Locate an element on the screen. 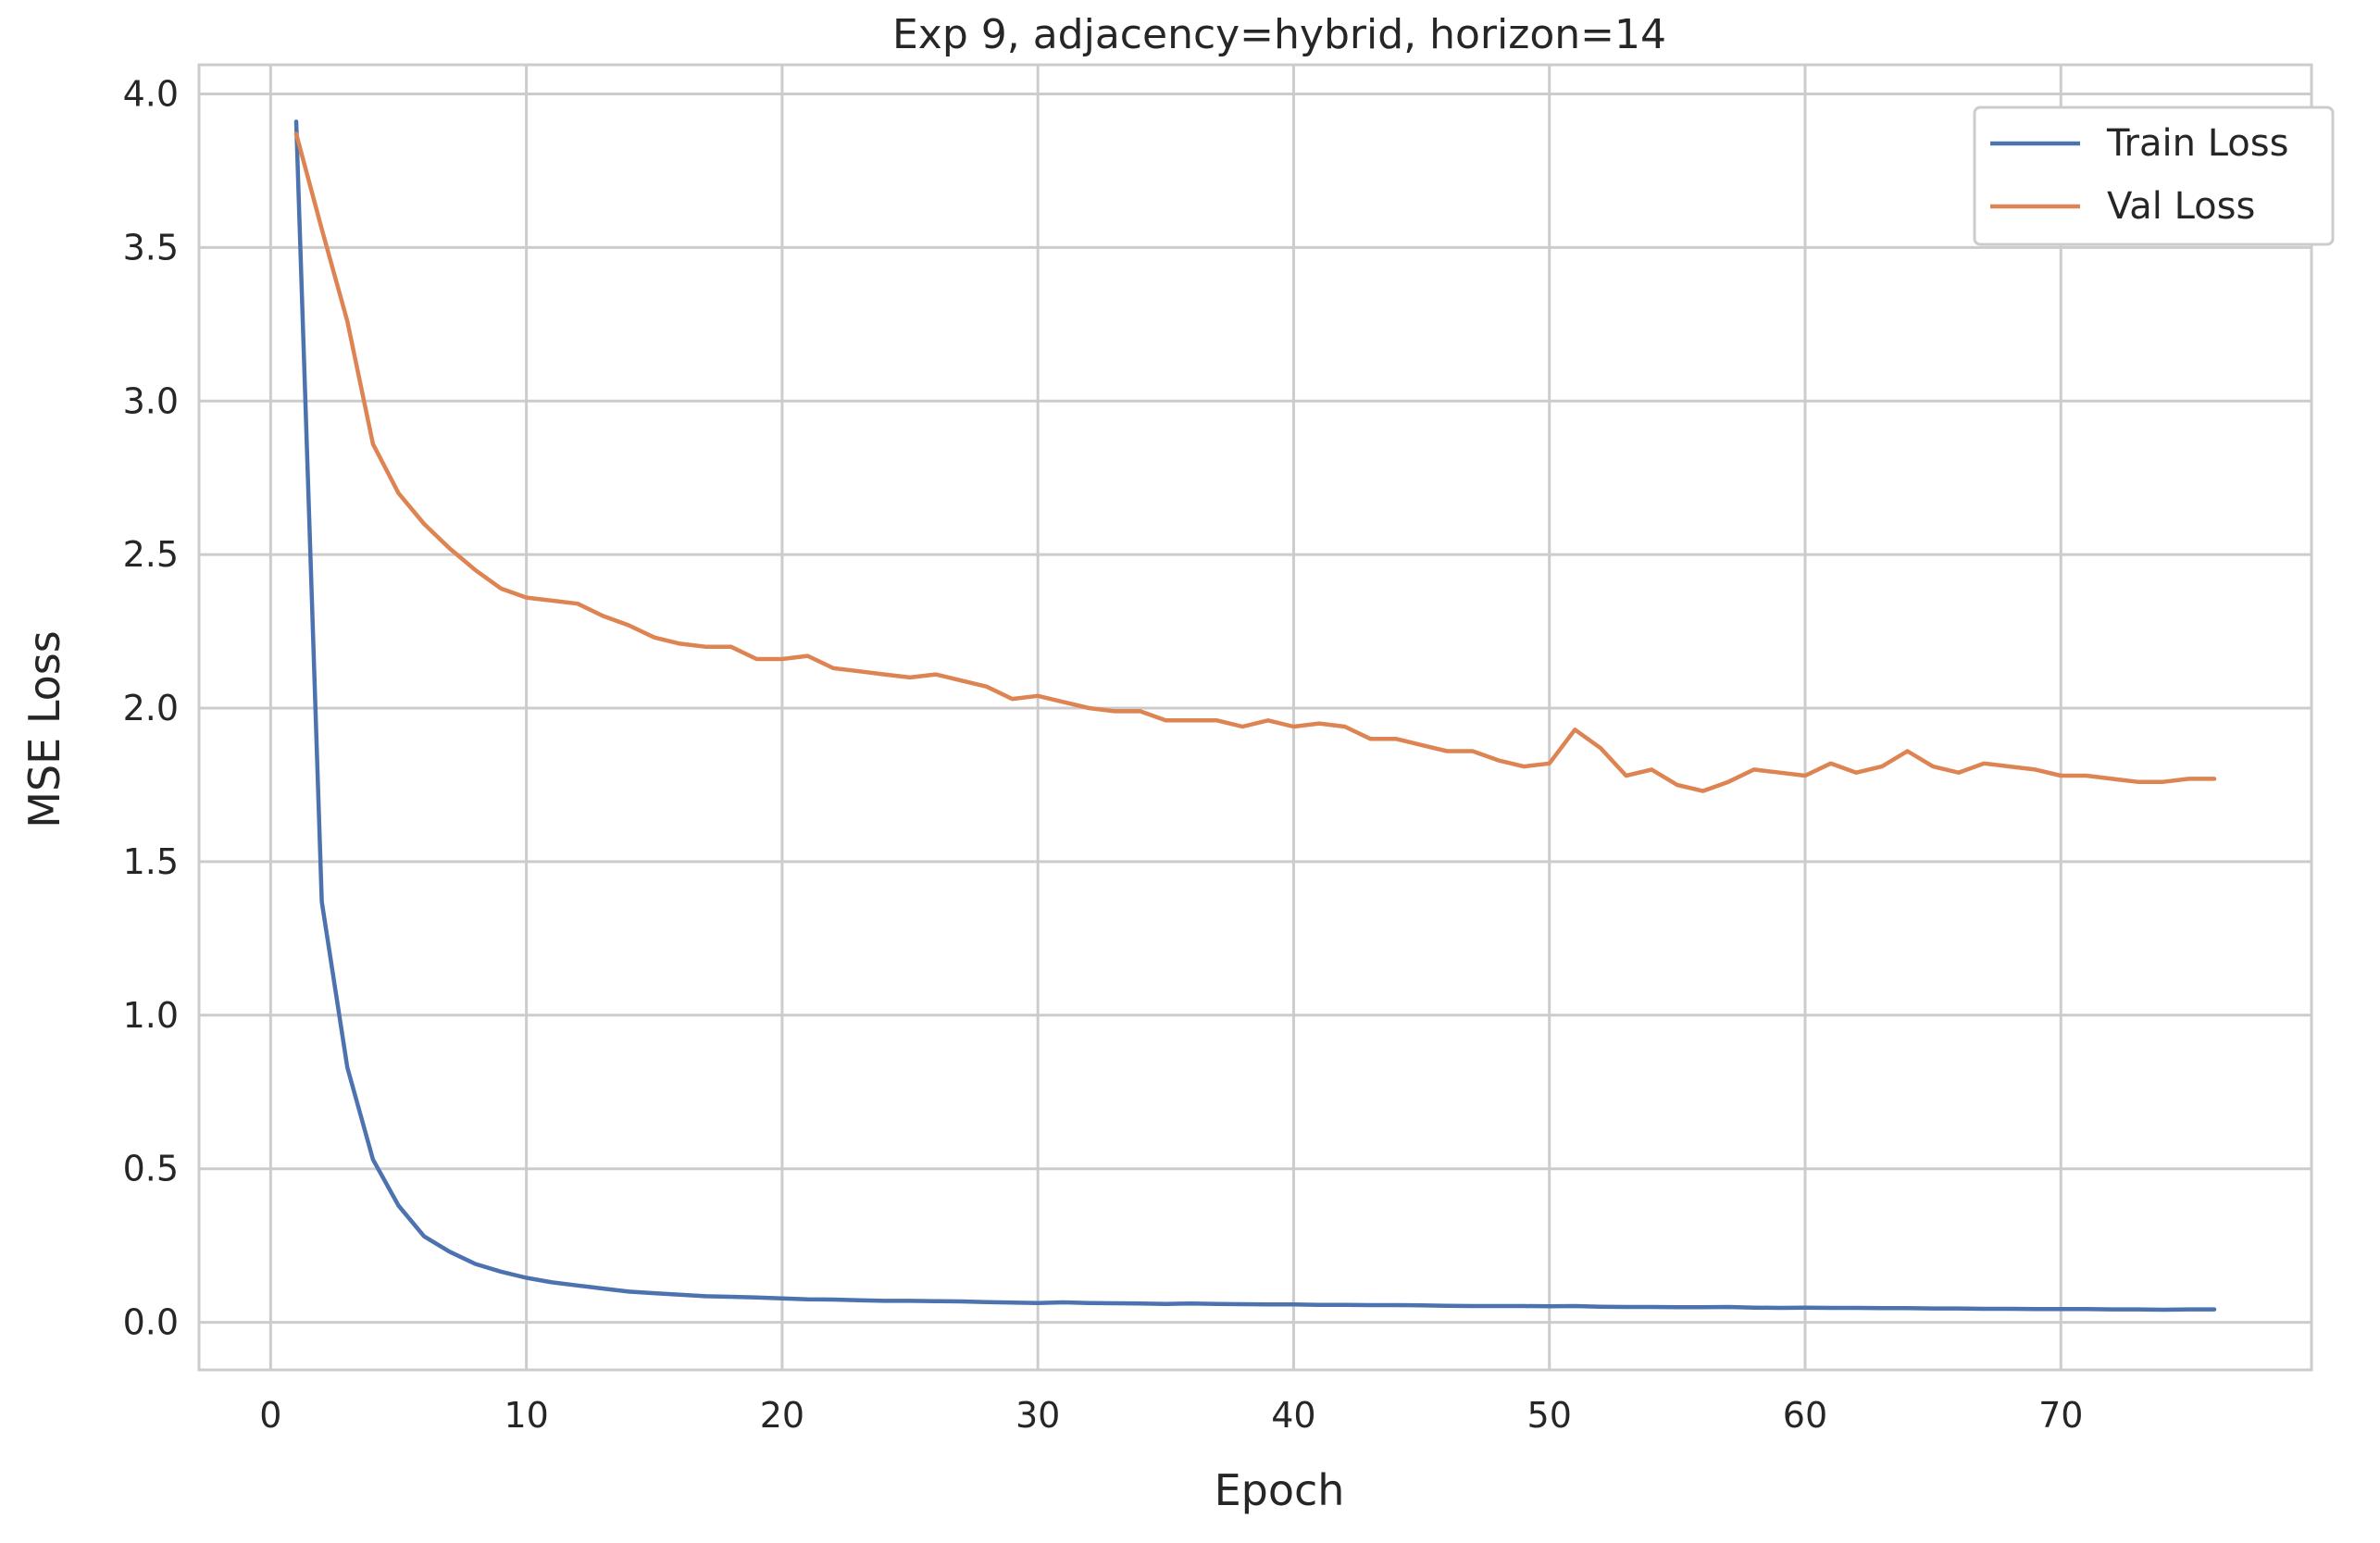 The height and width of the screenshot is (1543, 2380). x-tick-label-0: 0 is located at coordinates (270, 1415).